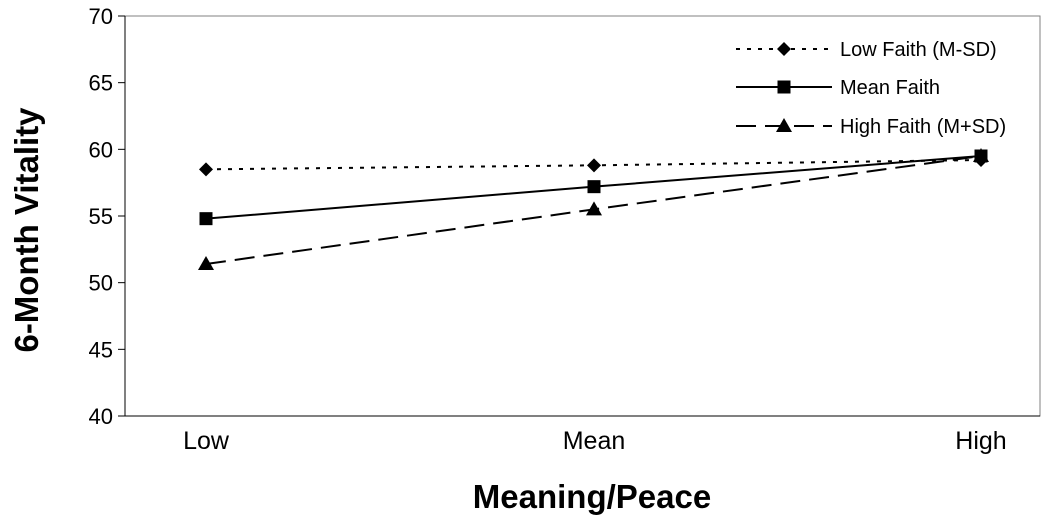  I want to click on y-tick-label: 60, so click(101, 149).